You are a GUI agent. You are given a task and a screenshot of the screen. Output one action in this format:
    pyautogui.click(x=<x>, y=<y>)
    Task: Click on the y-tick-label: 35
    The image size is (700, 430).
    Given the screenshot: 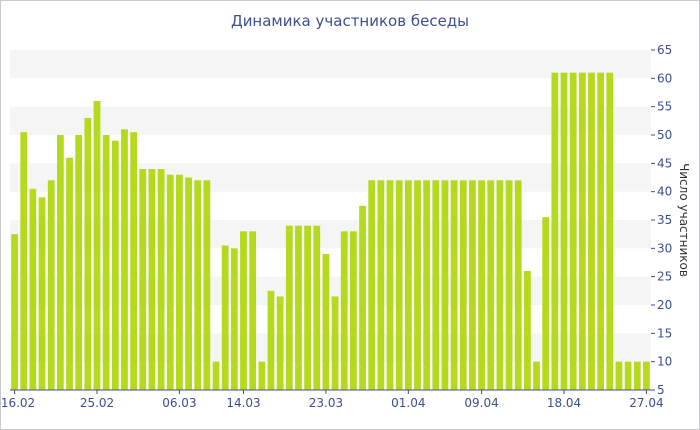 What is the action you would take?
    pyautogui.click(x=664, y=220)
    